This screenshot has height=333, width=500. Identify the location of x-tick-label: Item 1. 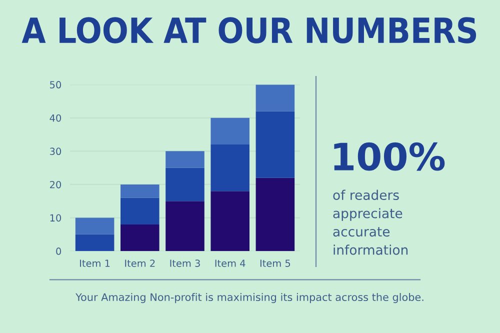
(95, 263).